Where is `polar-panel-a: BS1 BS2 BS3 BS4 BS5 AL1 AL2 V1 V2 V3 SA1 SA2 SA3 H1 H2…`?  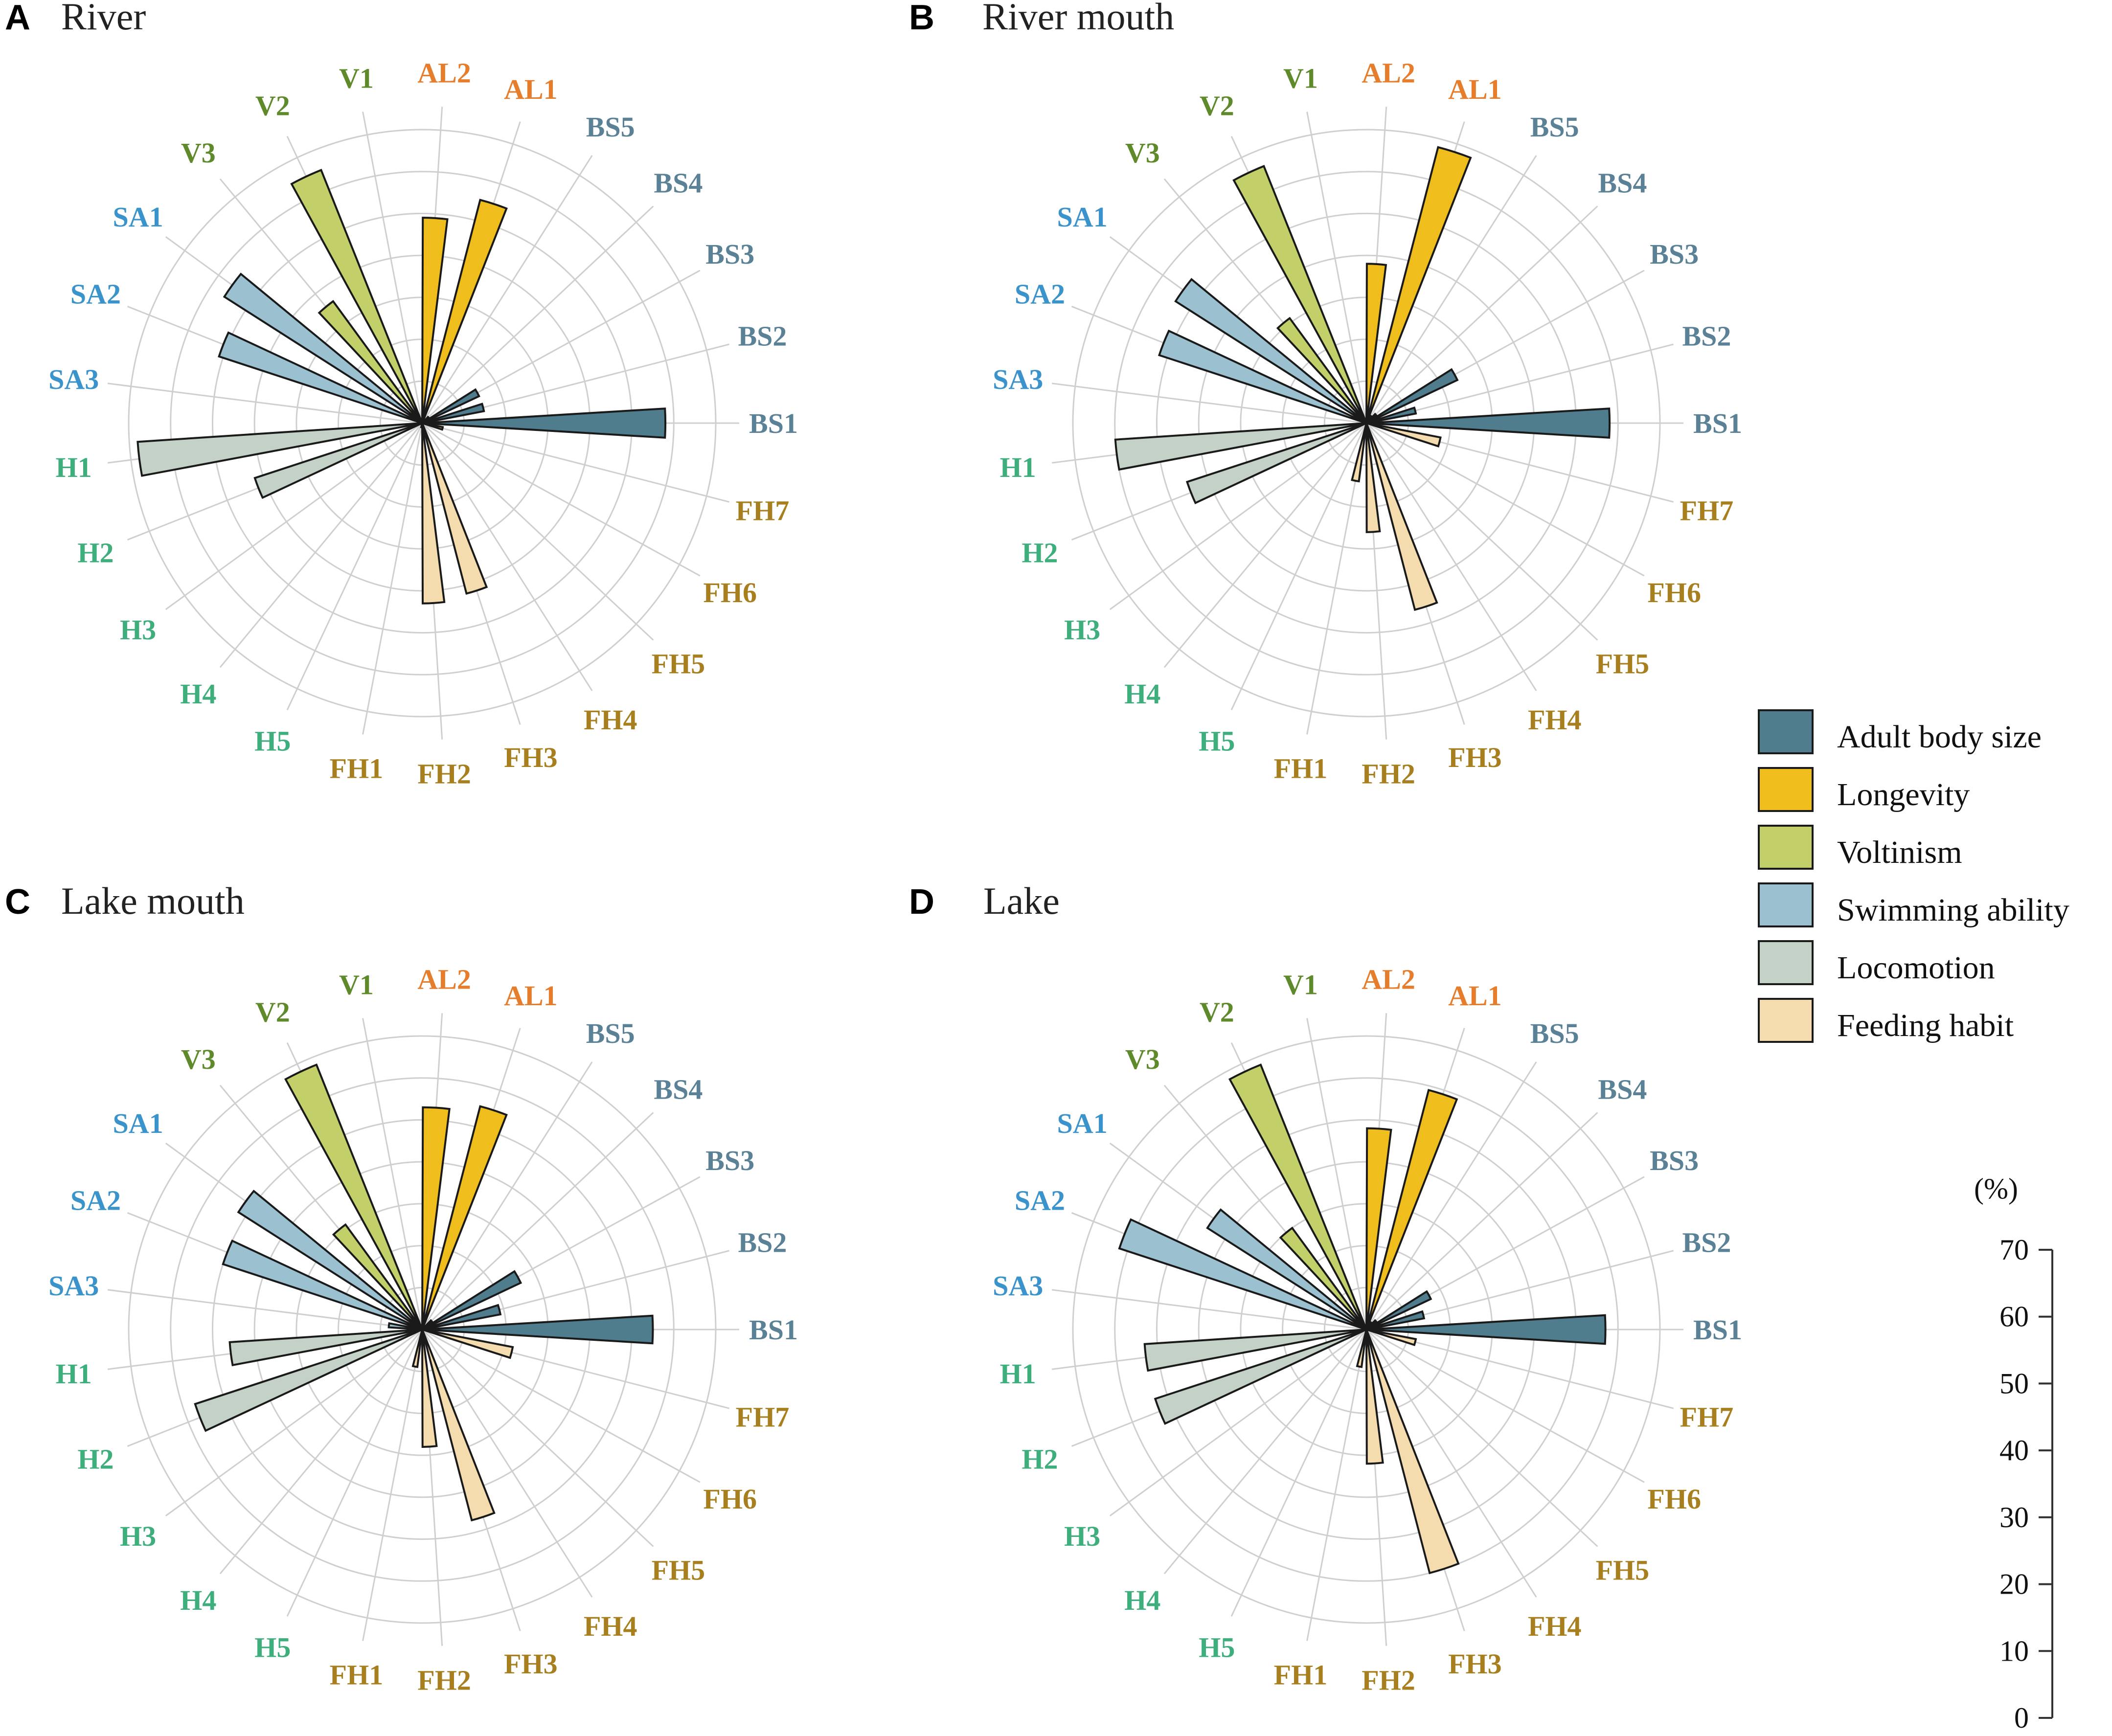
polar-panel-a: BS1 BS2 BS3 BS4 BS5 AL1 AL2 V1 V2 V3 SA1 SA2 SA3 H1 H2… is located at coordinates (423, 423).